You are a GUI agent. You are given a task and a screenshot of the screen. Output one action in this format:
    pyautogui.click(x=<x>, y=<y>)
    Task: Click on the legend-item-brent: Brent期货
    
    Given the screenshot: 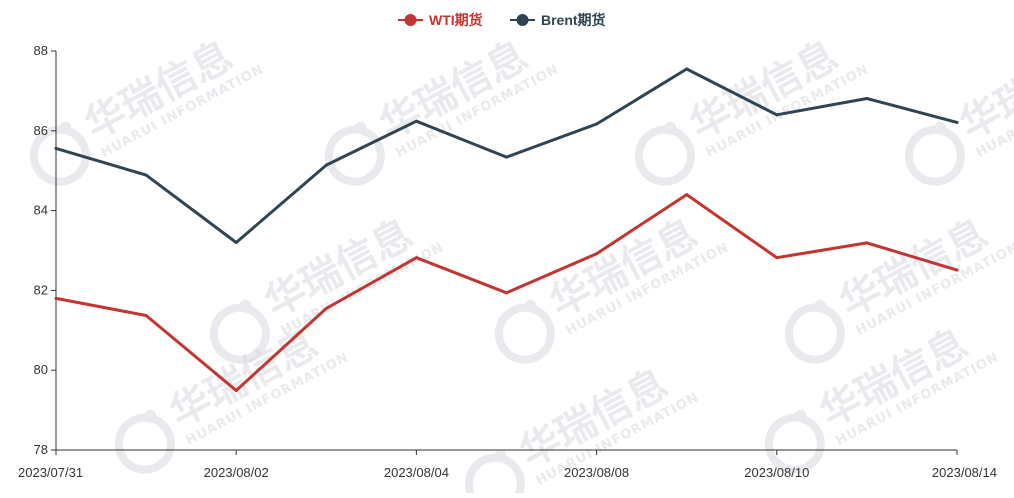 What is the action you would take?
    pyautogui.click(x=558, y=20)
    